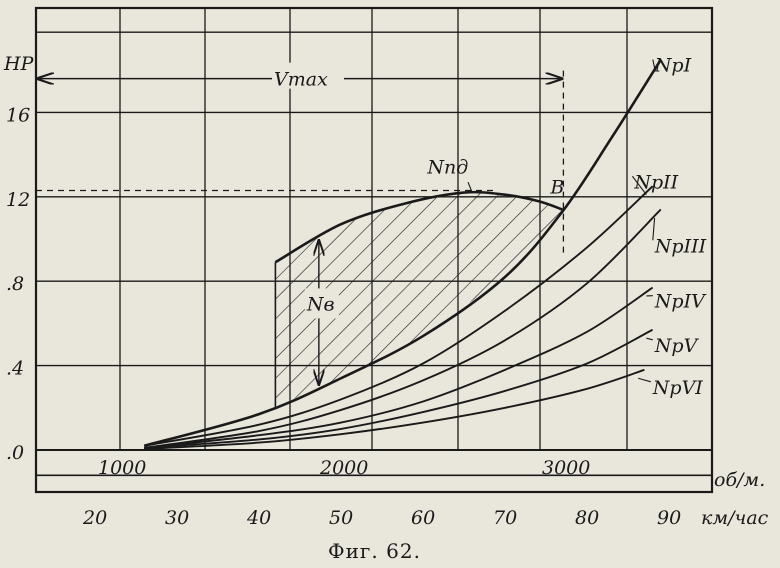 The height and width of the screenshot is (568, 780). I want to click on speed-tick-label: 40, so click(258, 518).